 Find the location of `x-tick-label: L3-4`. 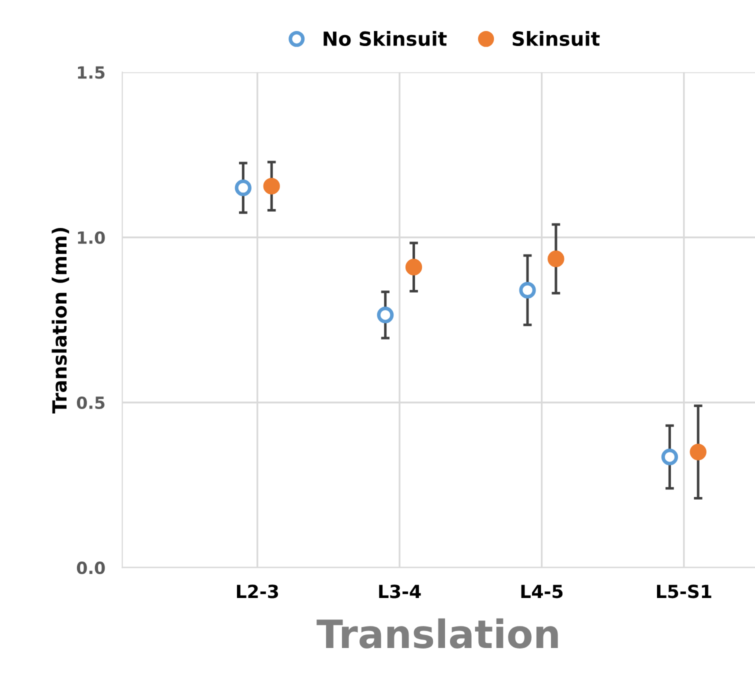

x-tick-label: L3-4 is located at coordinates (400, 591).